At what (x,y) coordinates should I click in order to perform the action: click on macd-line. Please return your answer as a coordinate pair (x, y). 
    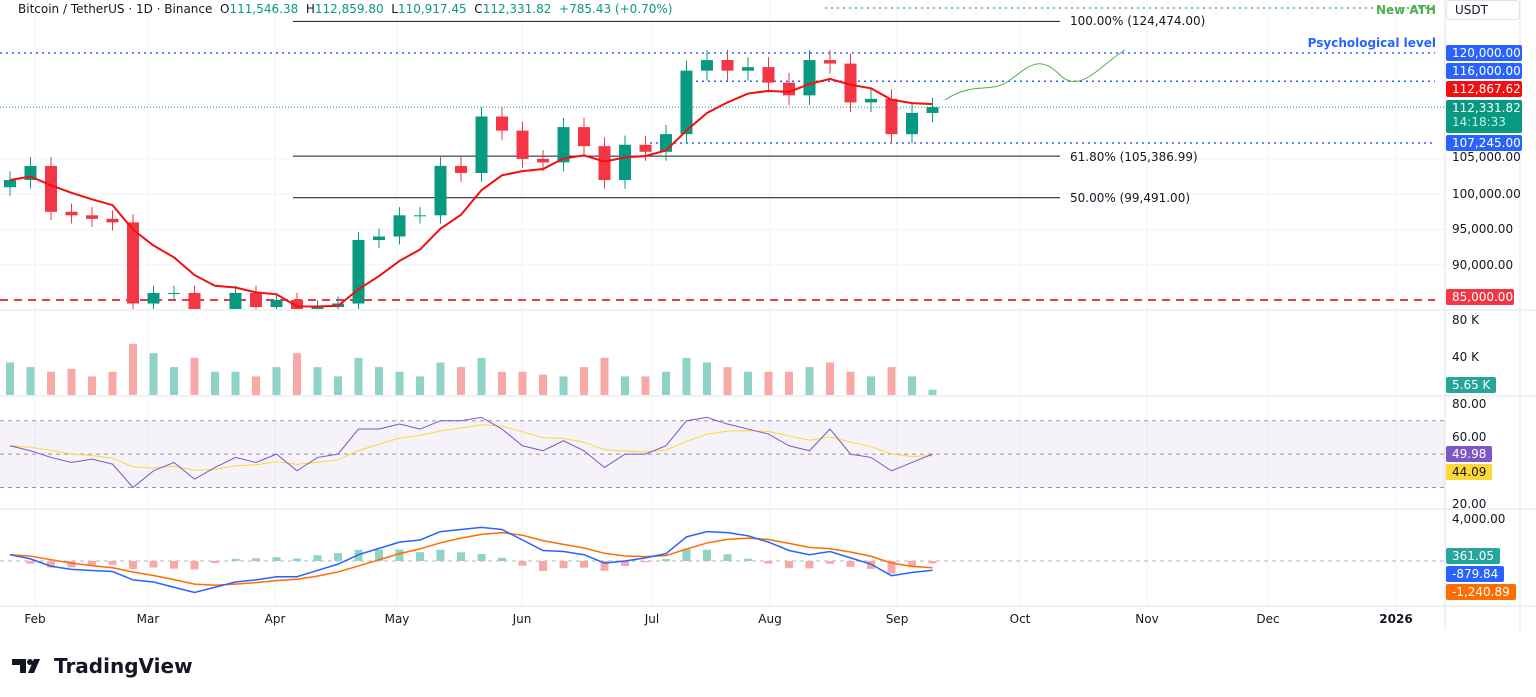
    Looking at the image, I should click on (471, 560).